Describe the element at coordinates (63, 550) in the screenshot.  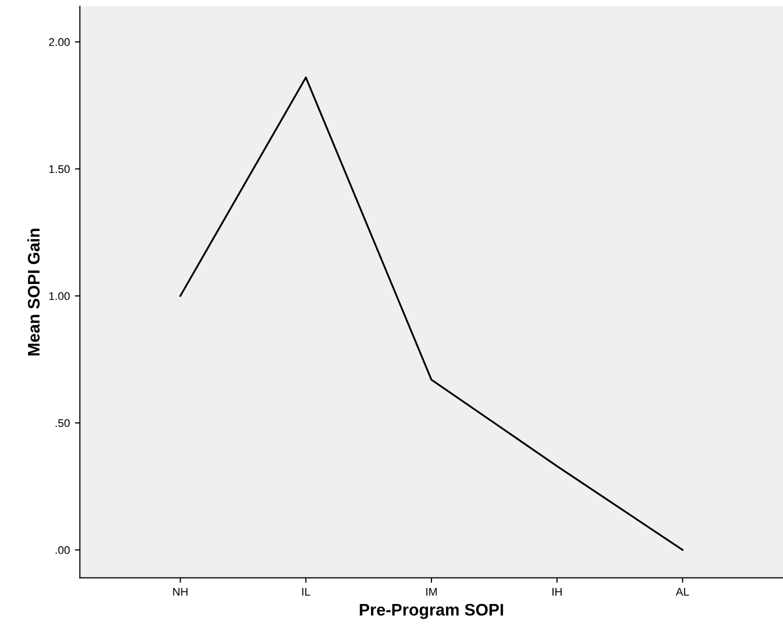
I see `y-tick-label: .00` at that location.